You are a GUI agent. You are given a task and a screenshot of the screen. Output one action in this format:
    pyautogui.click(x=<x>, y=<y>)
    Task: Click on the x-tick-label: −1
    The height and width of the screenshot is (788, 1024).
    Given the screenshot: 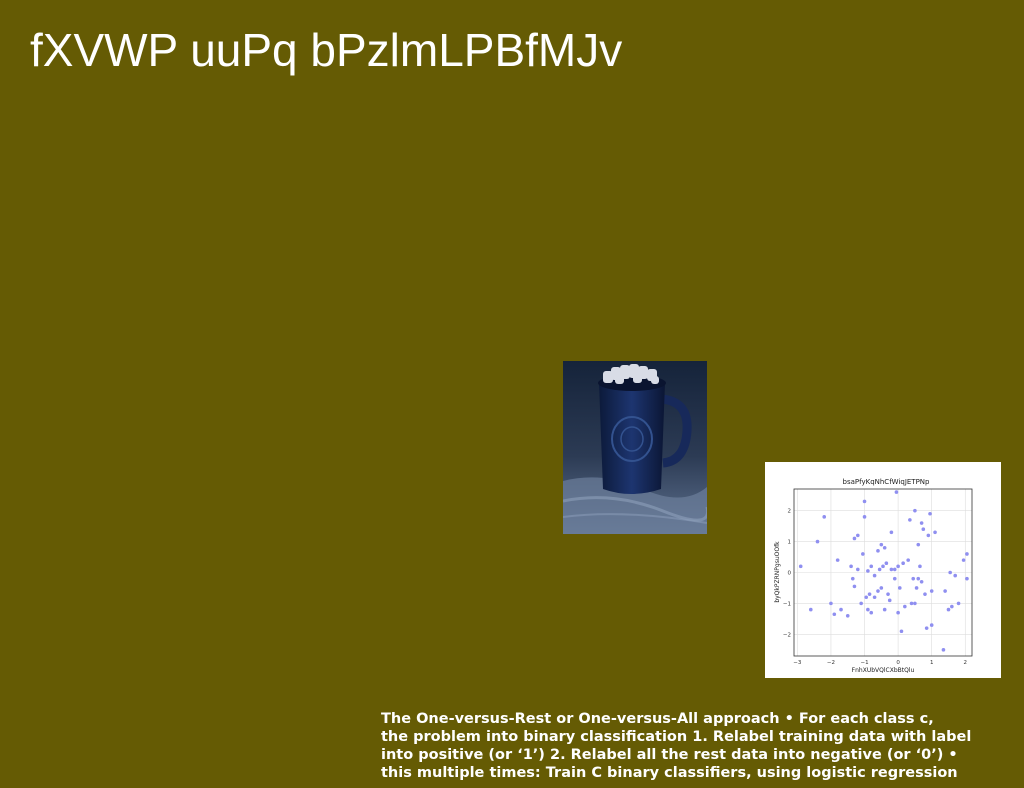 What is the action you would take?
    pyautogui.click(x=864, y=663)
    